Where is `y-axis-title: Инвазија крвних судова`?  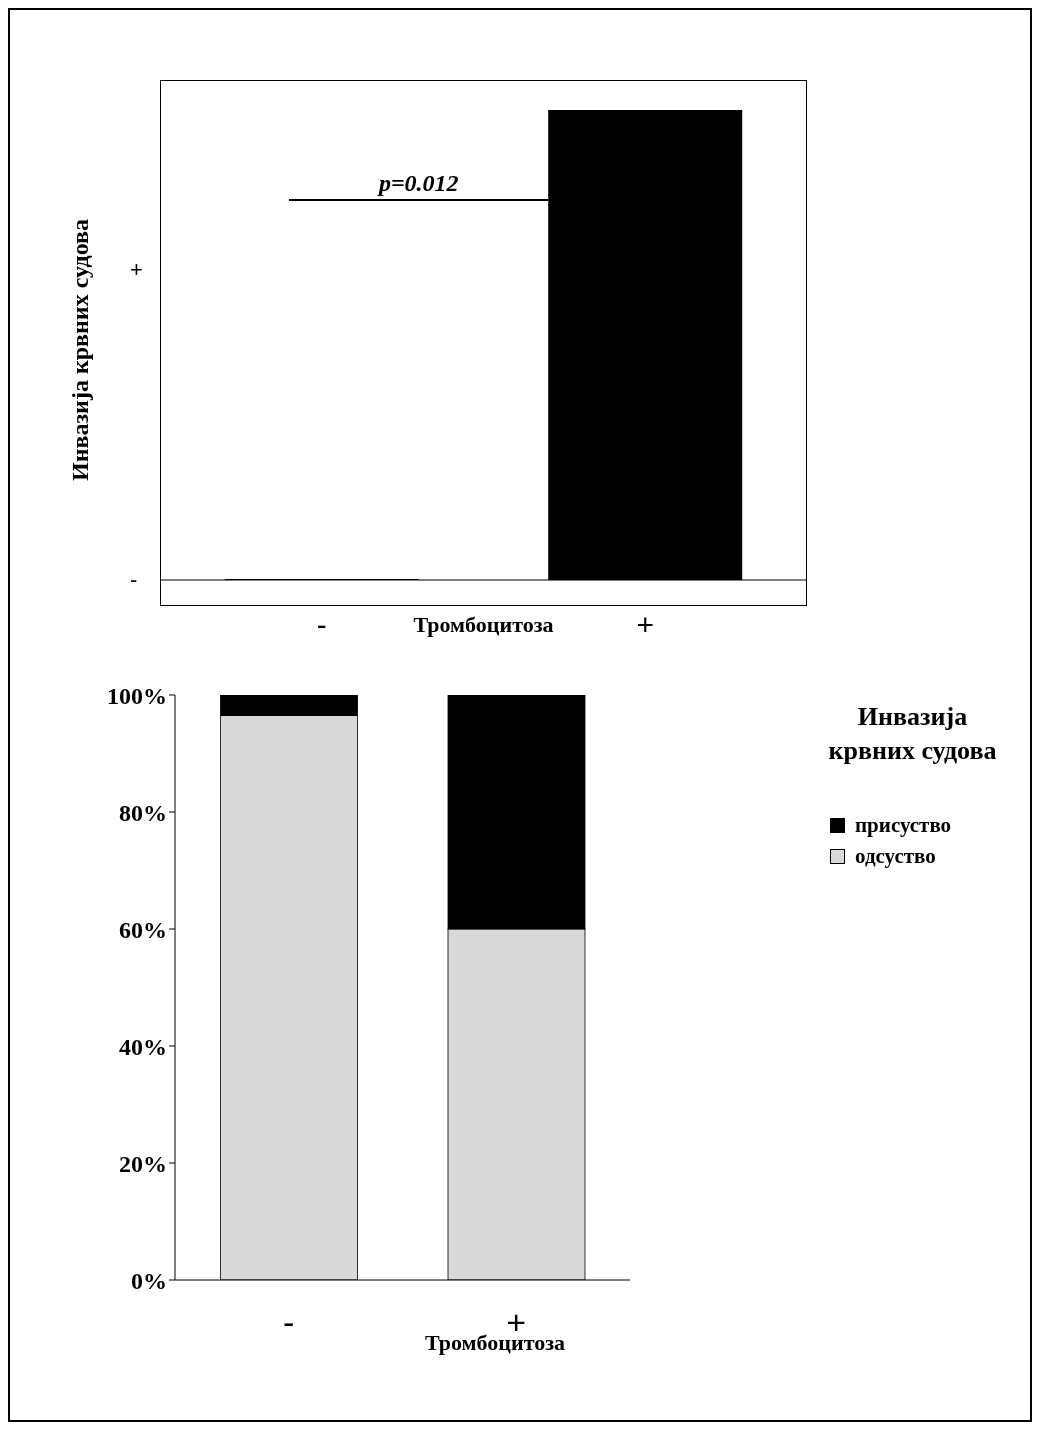
y-axis-title: Инвазија крвних судова is located at coordinates (80, 350).